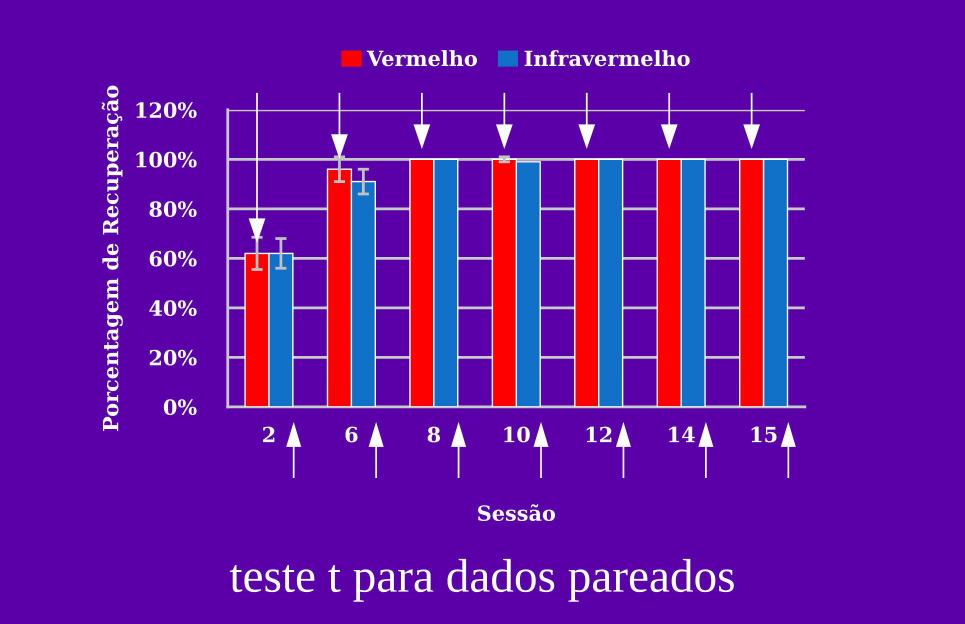  I want to click on y-tick-label: 20%, so click(173, 358).